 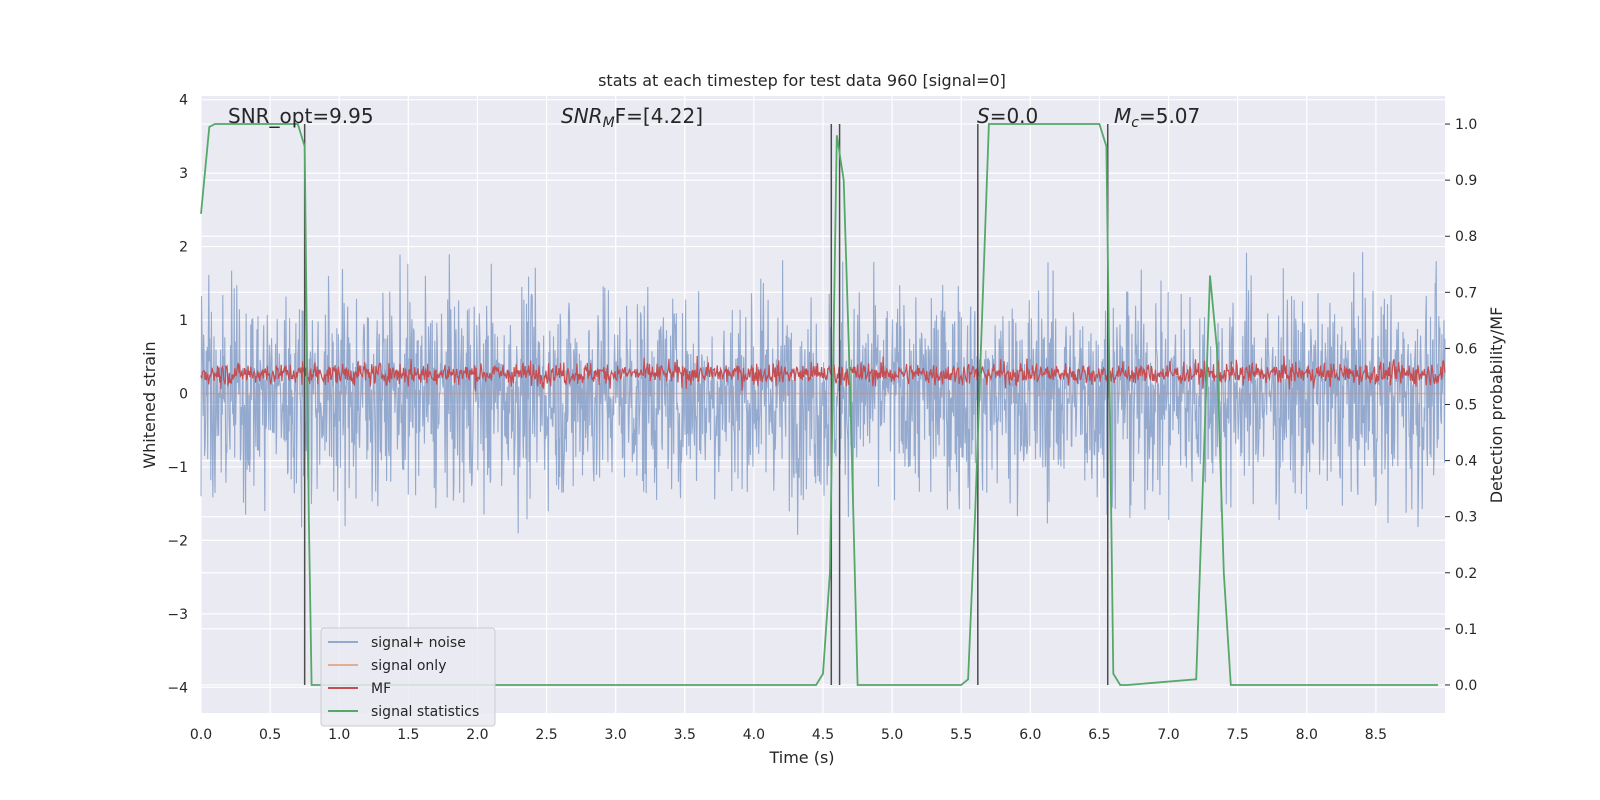 What do you see at coordinates (685, 735) in the screenshot?
I see `x-tick-label: 3.5` at bounding box center [685, 735].